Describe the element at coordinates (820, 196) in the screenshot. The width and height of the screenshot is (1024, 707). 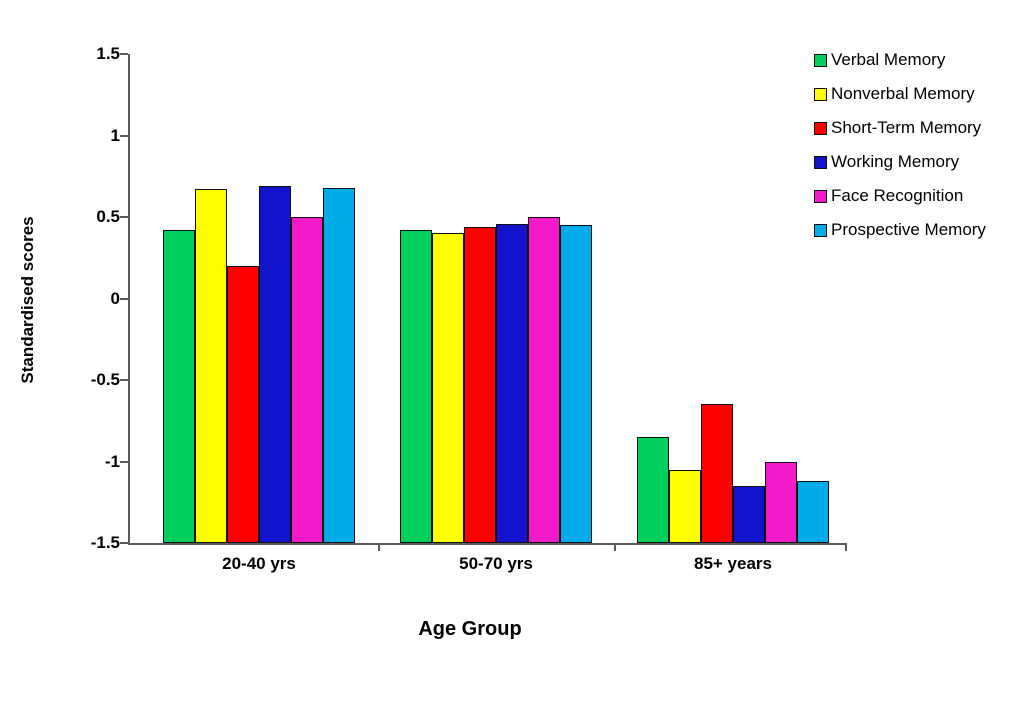
I see `legend-swatch-icon-face-recognition` at that location.